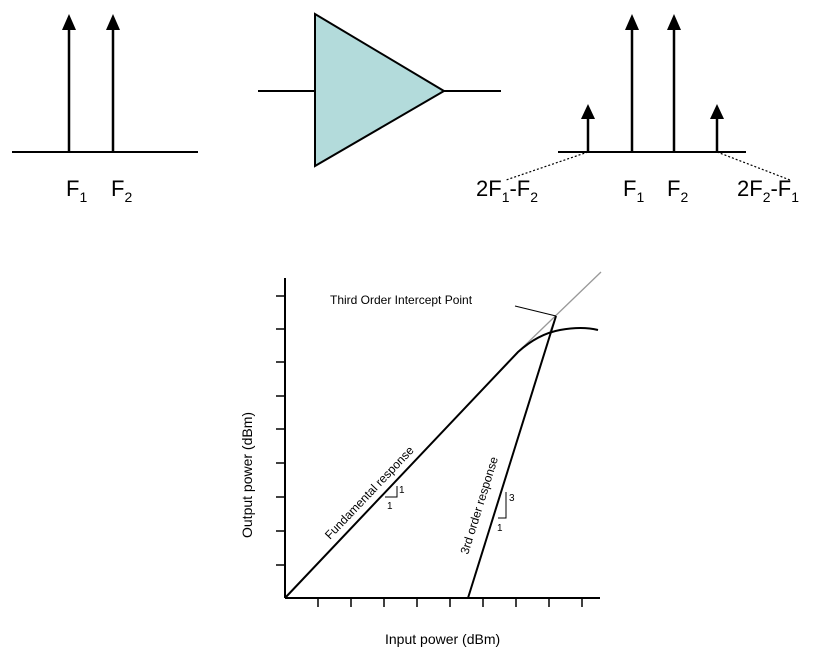 The width and height of the screenshot is (838, 653). Describe the element at coordinates (450, 602) in the screenshot. I see `x-axis-ticks` at that location.